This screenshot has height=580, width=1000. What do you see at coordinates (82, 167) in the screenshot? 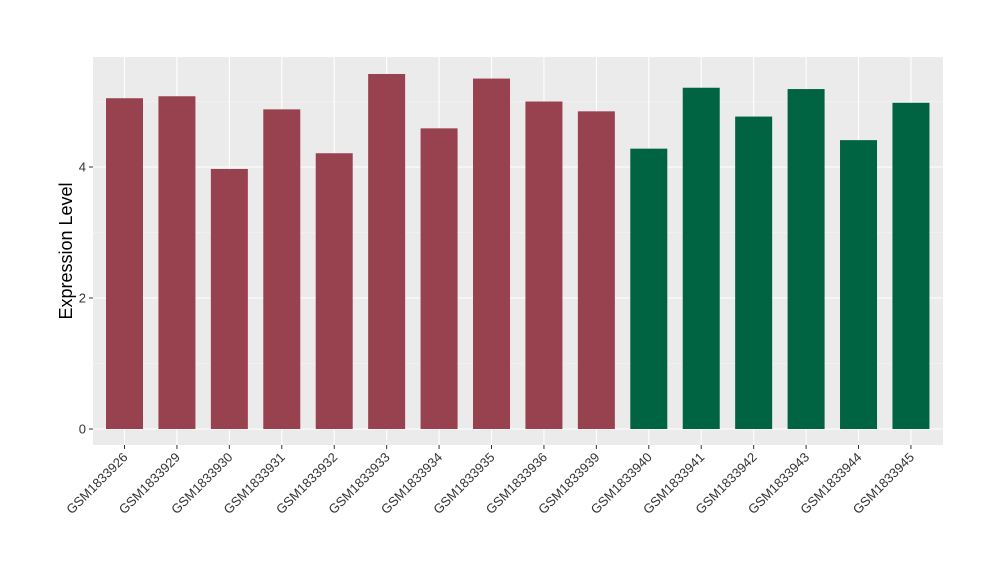
I see `y-tick-label: 4` at bounding box center [82, 167].